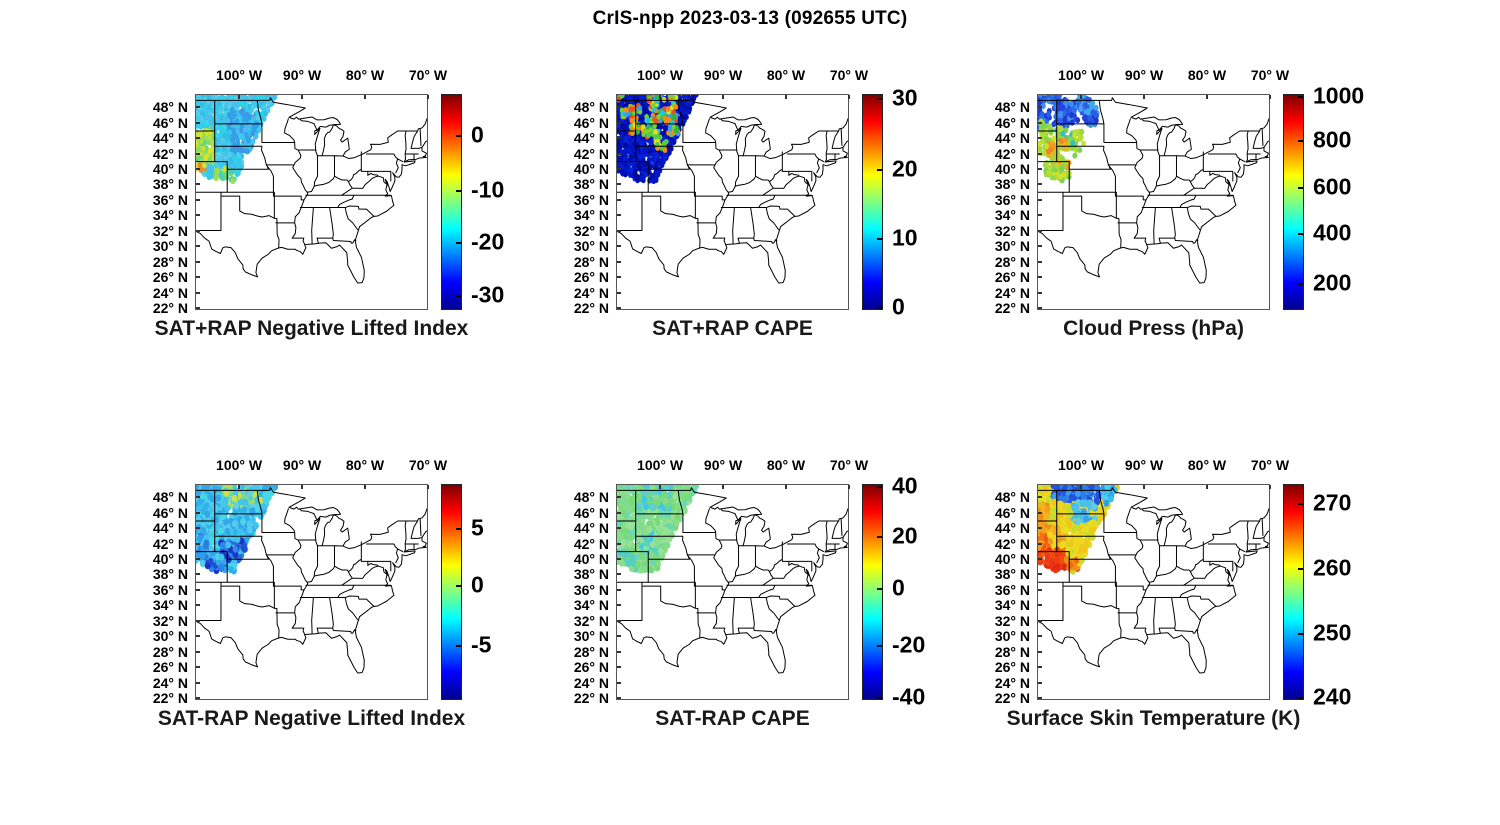  I want to click on lat-tick-label: 34° N, so click(1012, 605).